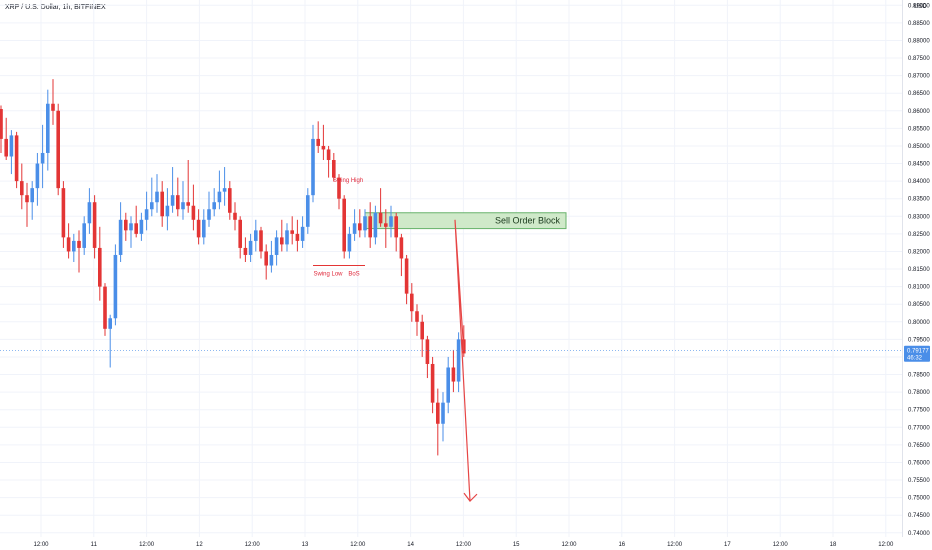 This screenshot has height=550, width=932. I want to click on x-tick-label: 14, so click(410, 545).